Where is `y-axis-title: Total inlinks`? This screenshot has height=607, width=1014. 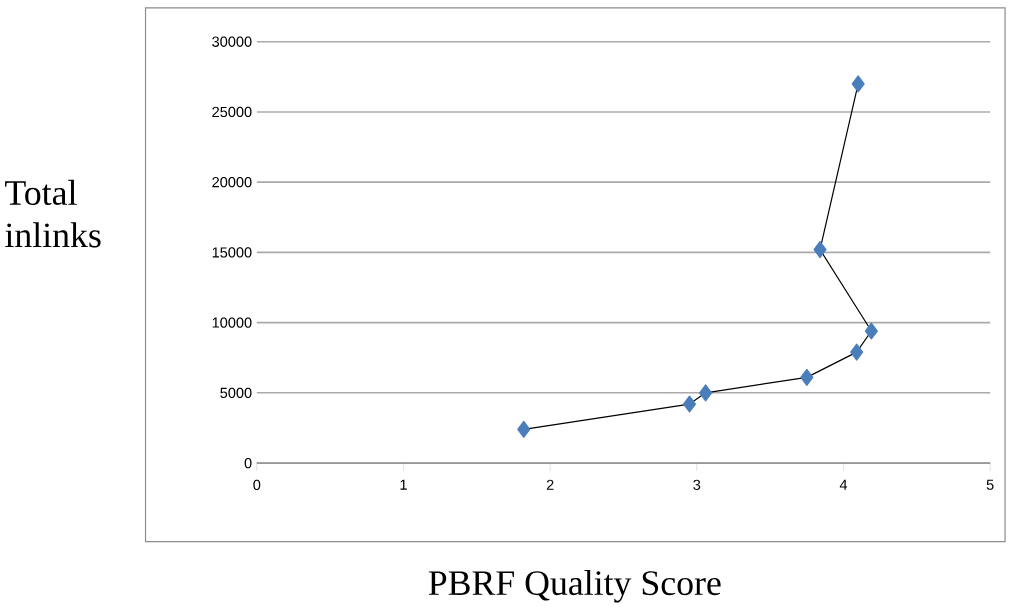
y-axis-title: Total inlinks is located at coordinates (53, 213).